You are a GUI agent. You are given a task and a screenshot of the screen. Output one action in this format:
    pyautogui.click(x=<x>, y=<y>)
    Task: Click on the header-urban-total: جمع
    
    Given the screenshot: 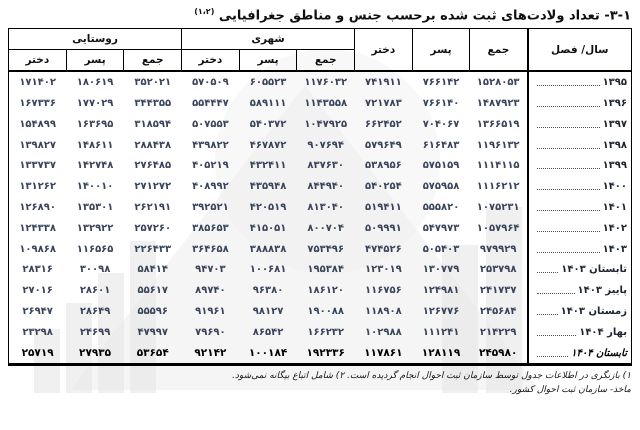 What is the action you would take?
    pyautogui.click(x=326, y=60)
    